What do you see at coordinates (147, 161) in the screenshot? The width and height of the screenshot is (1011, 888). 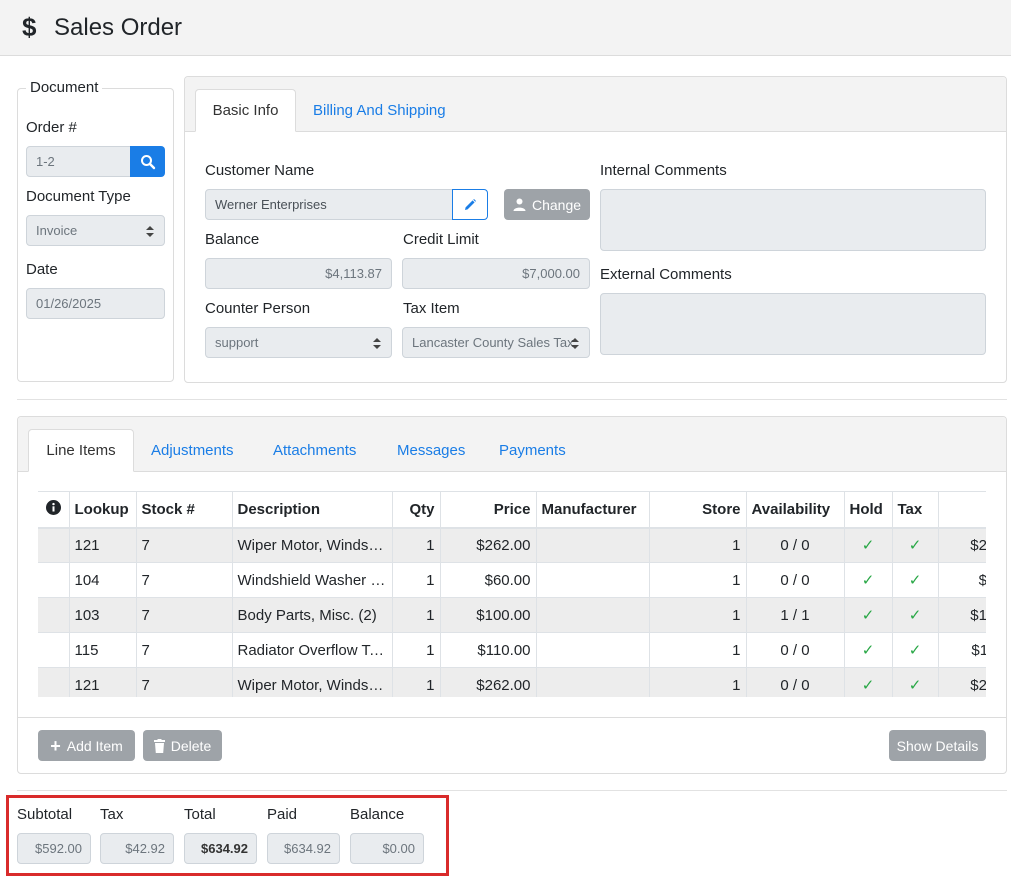 I see `order-search-button` at bounding box center [147, 161].